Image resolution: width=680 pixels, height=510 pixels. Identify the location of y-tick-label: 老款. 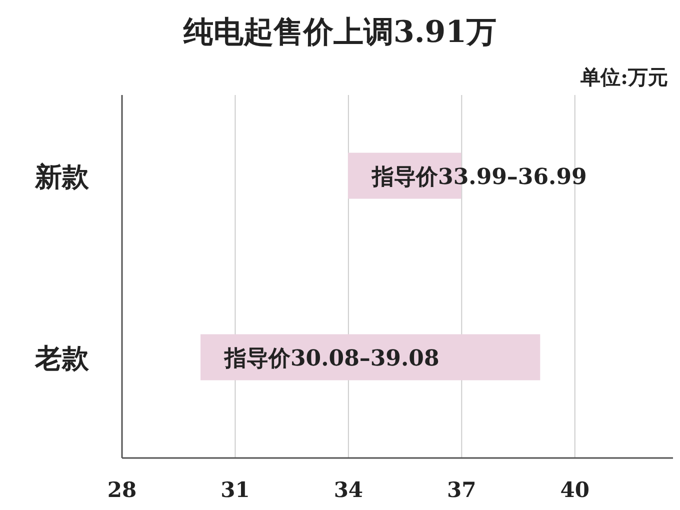
(62, 358).